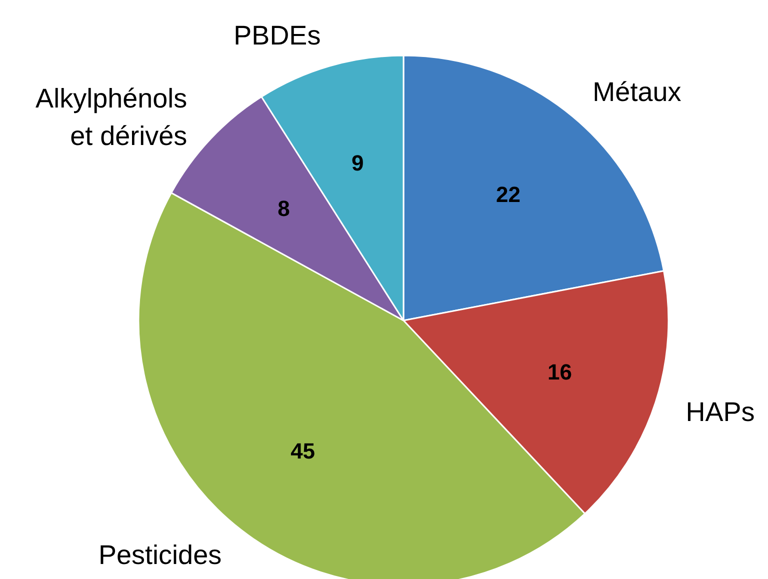  Describe the element at coordinates (637, 91) in the screenshot. I see `slice-label: Métaux` at that location.